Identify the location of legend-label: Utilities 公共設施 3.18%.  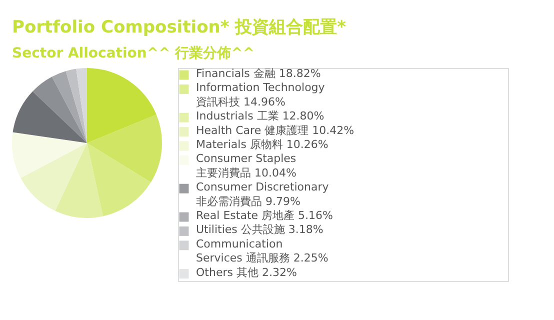
(260, 229).